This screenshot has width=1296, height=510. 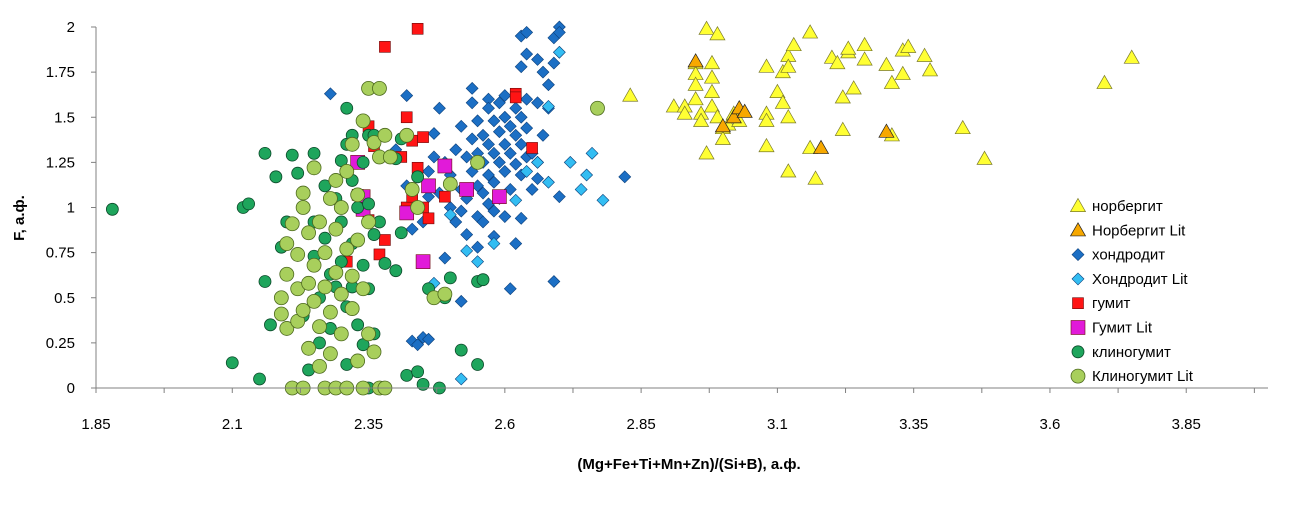 I want to click on legend-label: Норбергит Lit, so click(x=1139, y=230).